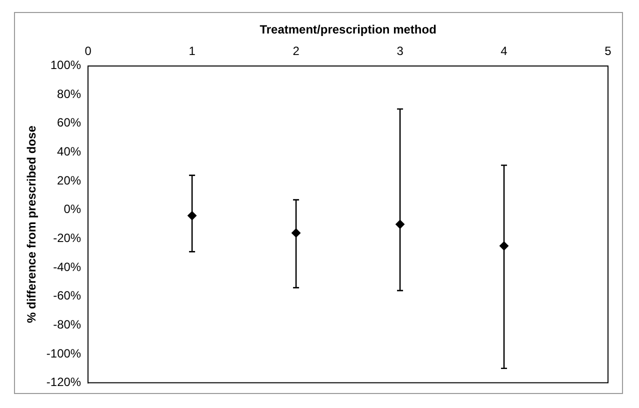 The height and width of the screenshot is (408, 639). Describe the element at coordinates (504, 51) in the screenshot. I see `x-tick-label: 4` at that location.